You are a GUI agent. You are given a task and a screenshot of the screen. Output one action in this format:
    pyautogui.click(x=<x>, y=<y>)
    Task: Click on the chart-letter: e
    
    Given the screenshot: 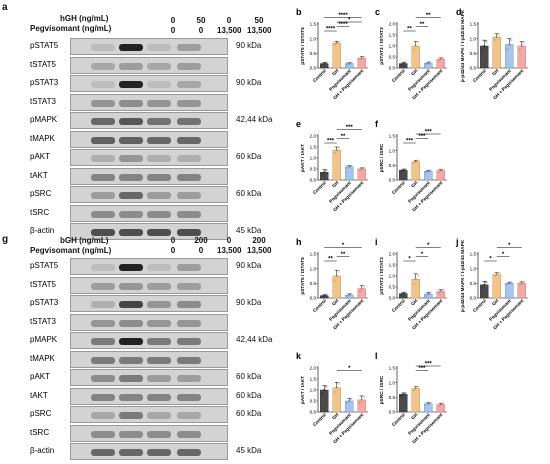 What is the action you would take?
    pyautogui.click(x=298, y=124)
    